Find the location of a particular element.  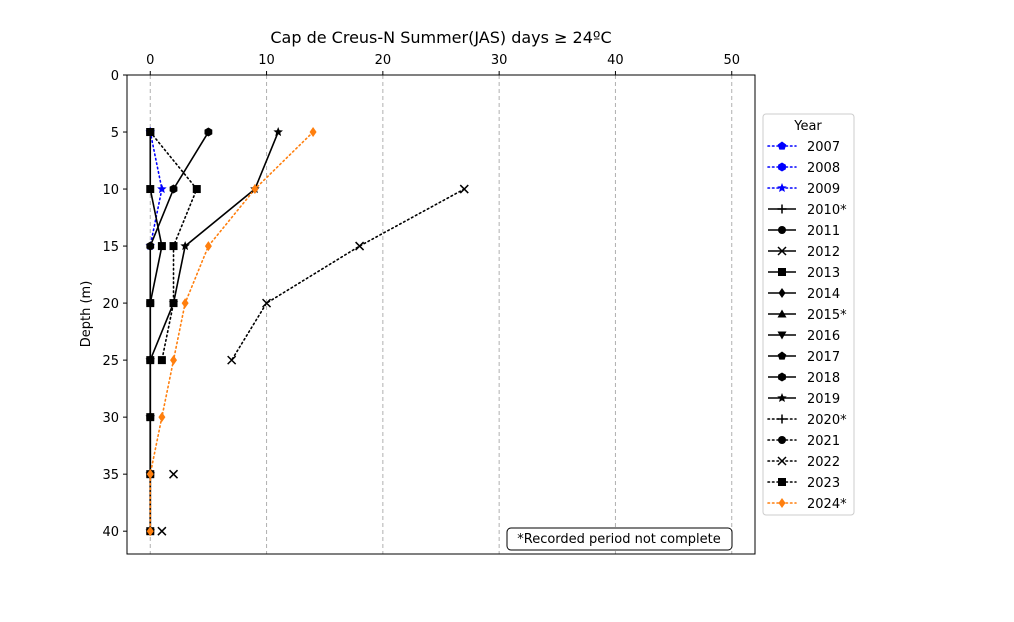

series-2024-partial-line is located at coordinates (231, 331).